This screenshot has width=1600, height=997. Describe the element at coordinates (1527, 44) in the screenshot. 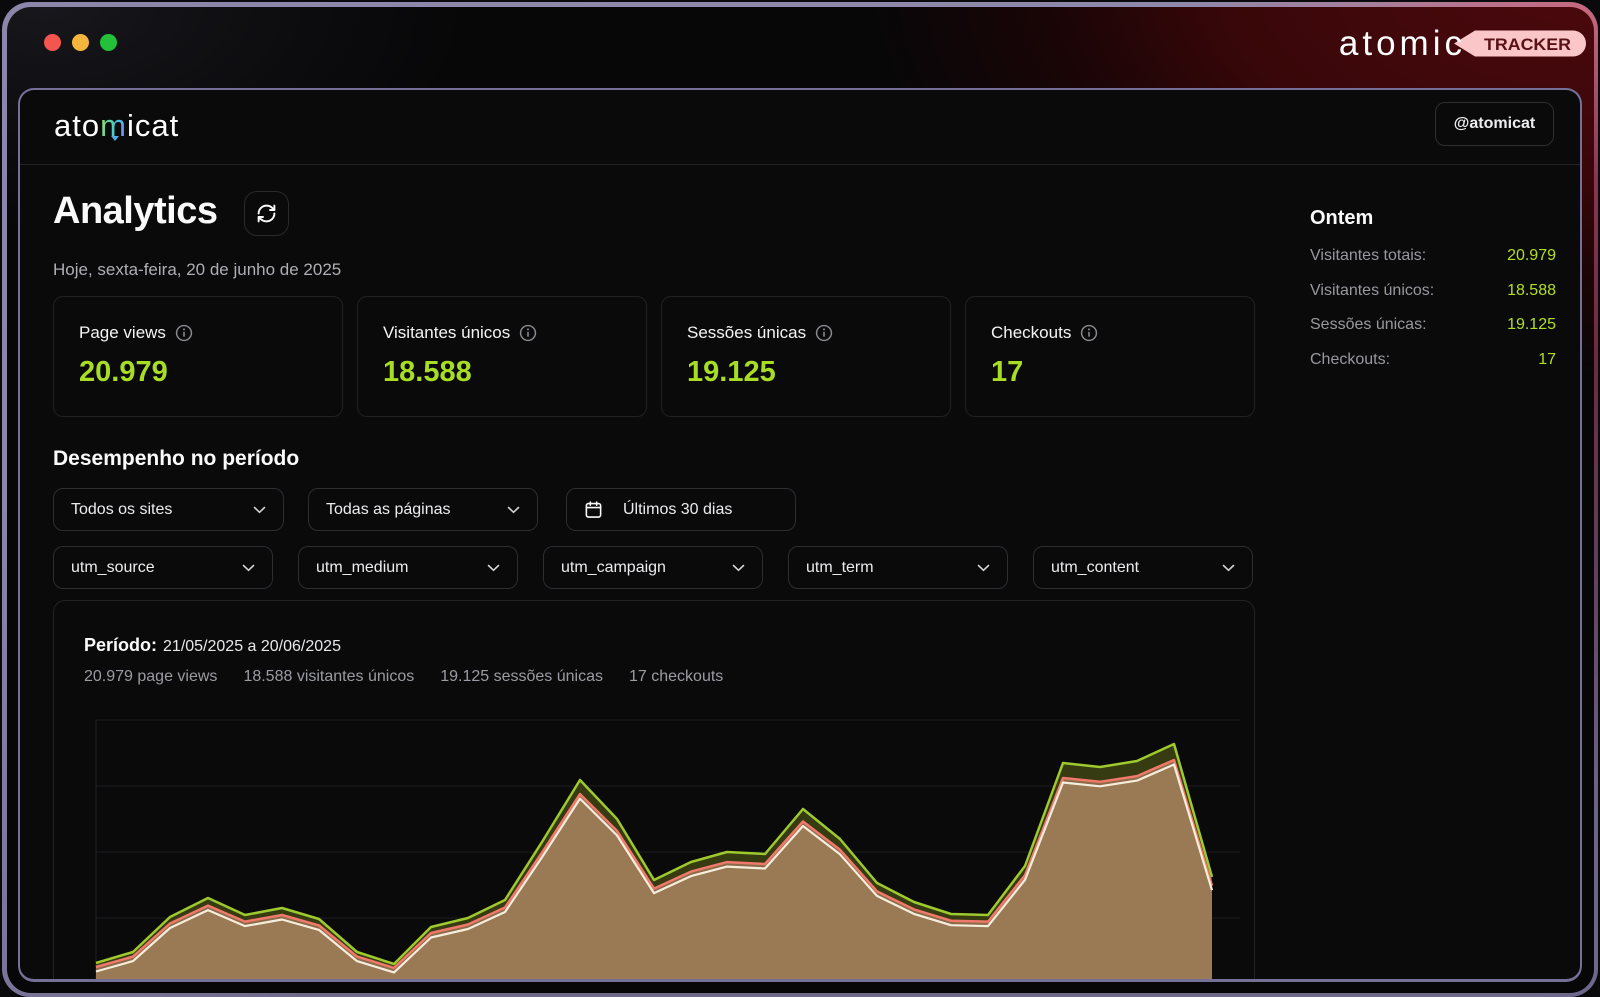

I see `svg-text: TRACKER` at that location.